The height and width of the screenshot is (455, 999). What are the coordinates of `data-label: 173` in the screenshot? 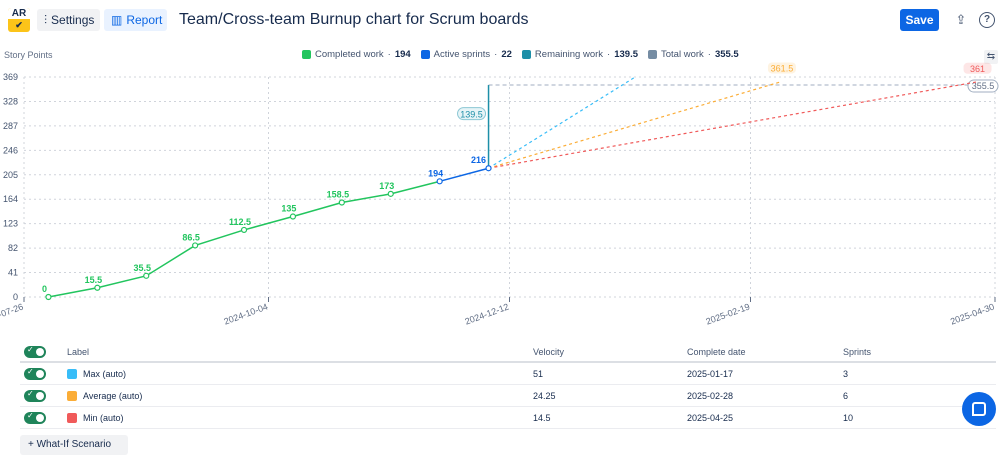 It's located at (386, 186).